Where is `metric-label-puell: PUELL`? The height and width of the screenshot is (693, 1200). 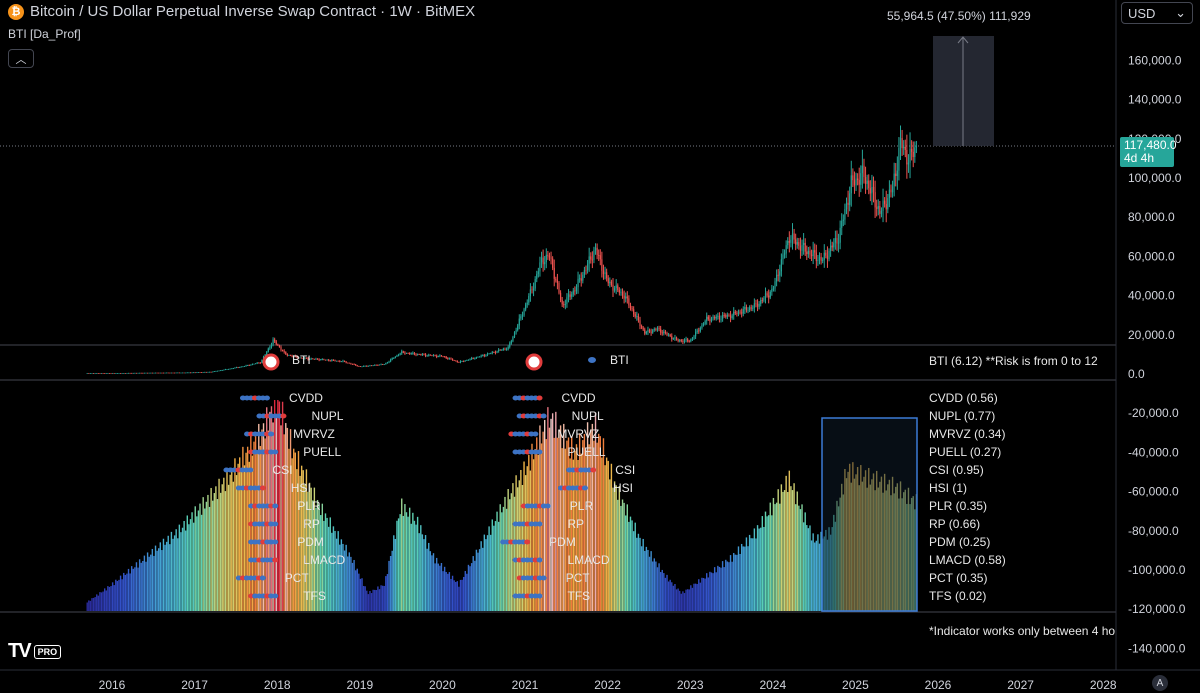 metric-label-puell: PUELL is located at coordinates (587, 452).